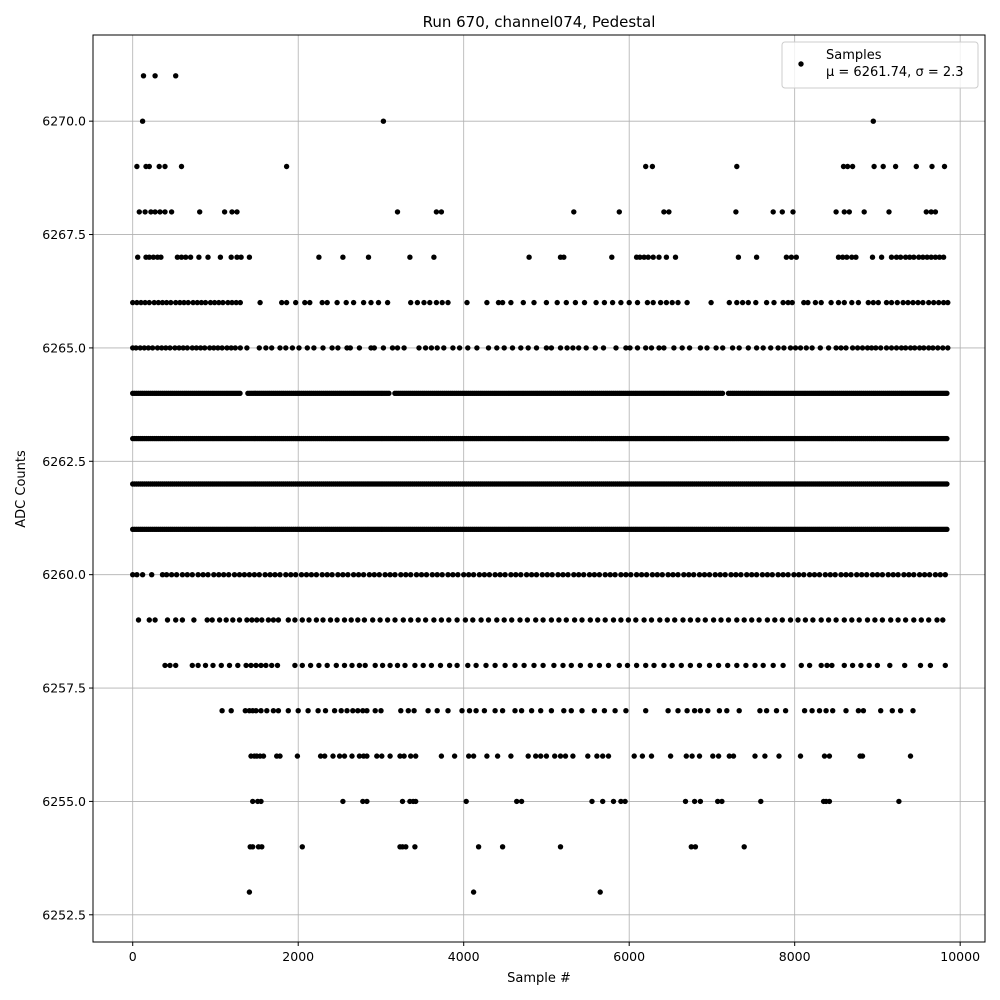 This screenshot has height=1000, width=1000. Describe the element at coordinates (64, 688) in the screenshot. I see `y-tick-label: 6257.5` at that location.